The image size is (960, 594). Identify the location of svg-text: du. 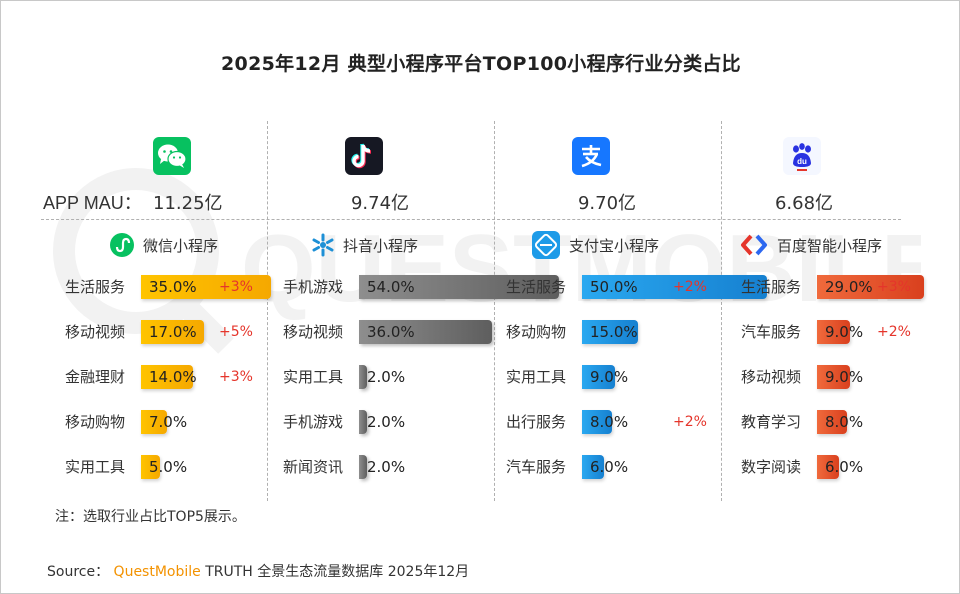
(802, 161).